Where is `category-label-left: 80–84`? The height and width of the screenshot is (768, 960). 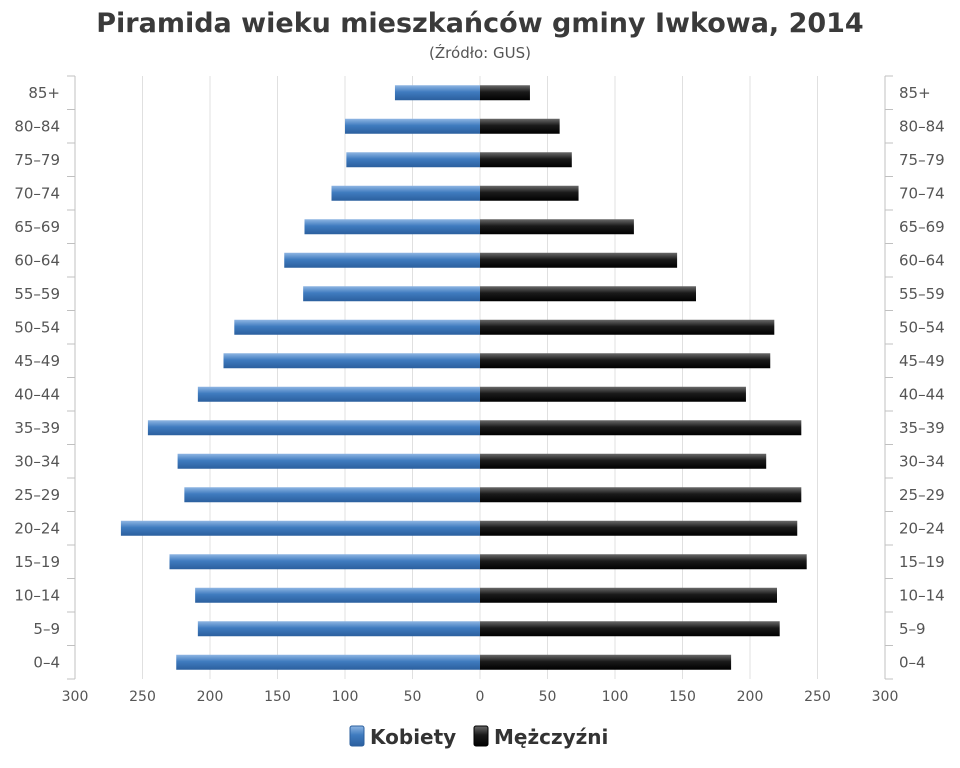
category-label-left: 80–84 is located at coordinates (37, 126).